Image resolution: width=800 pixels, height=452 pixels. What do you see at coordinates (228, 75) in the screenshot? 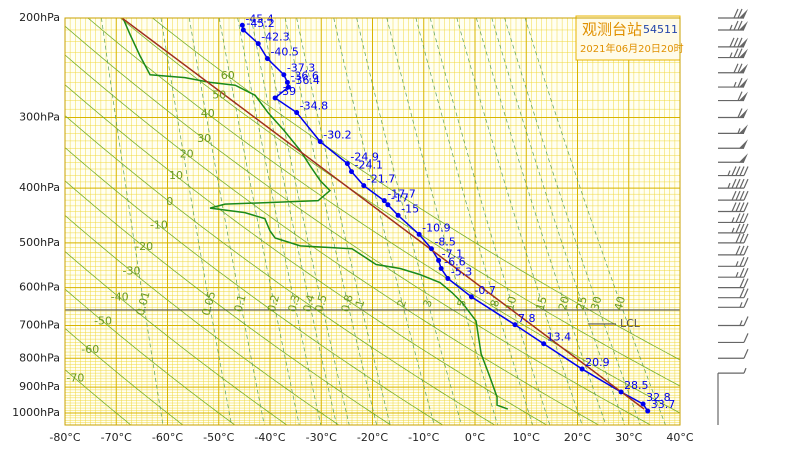
I see `adiabat-label: 60` at bounding box center [228, 75].